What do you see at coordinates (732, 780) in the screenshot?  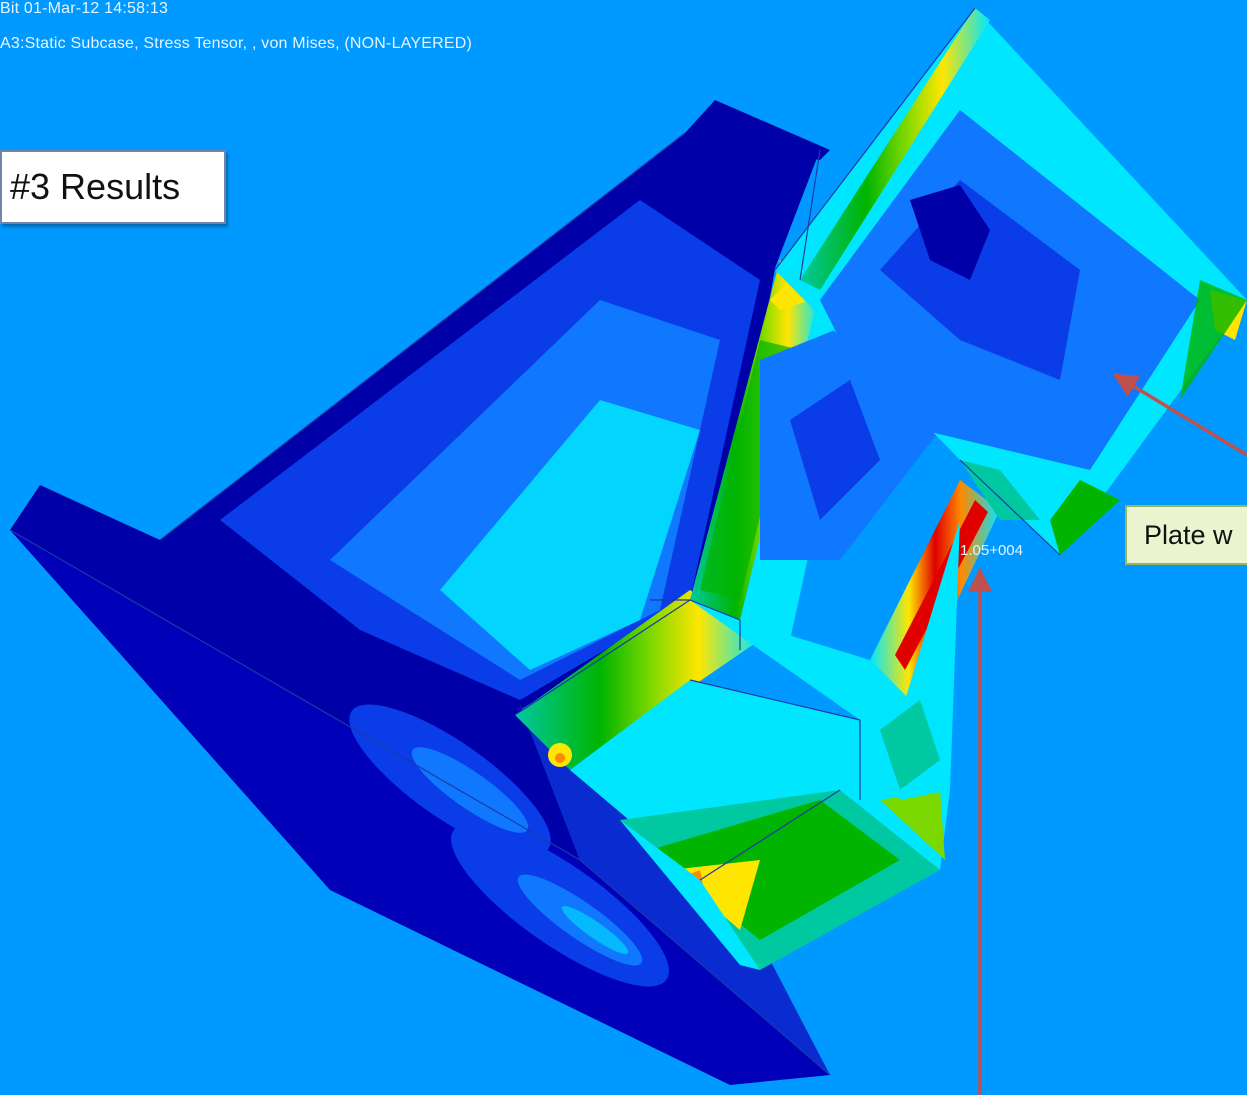 I see `lower-block` at bounding box center [732, 780].